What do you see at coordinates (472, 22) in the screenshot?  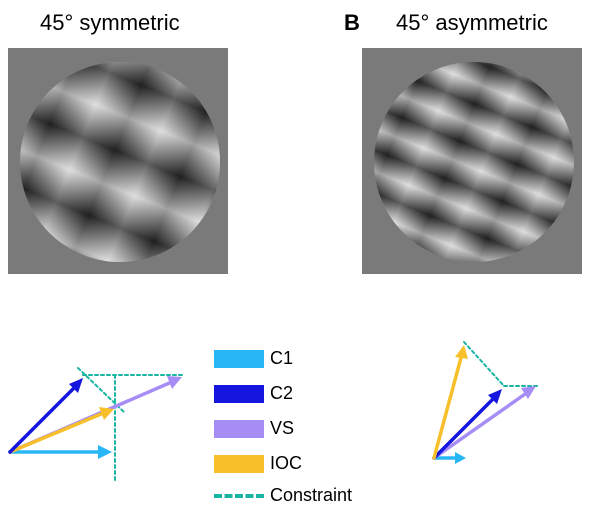 I see `panel-b-title: 45° asymmetric` at bounding box center [472, 22].